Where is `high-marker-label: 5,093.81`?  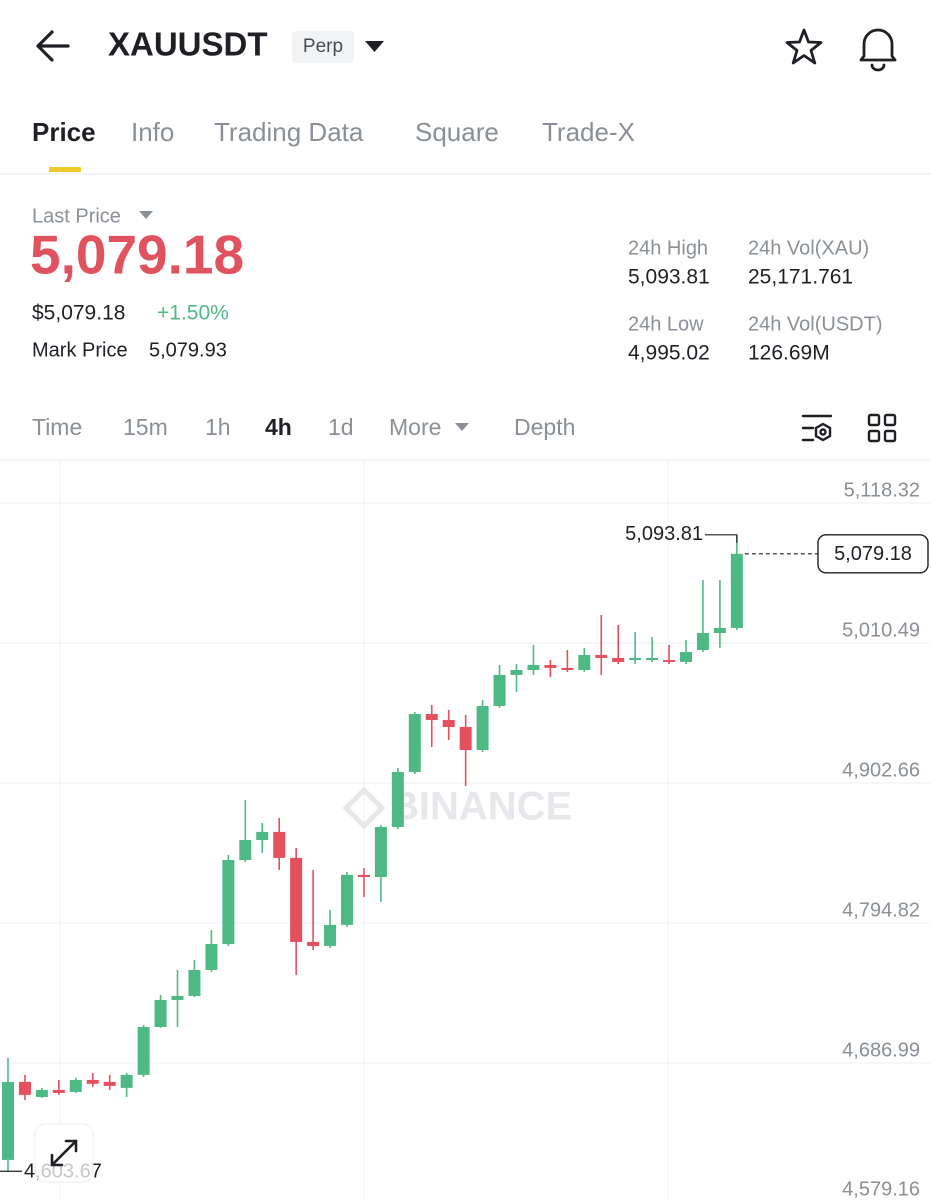
high-marker-label: 5,093.81 is located at coordinates (664, 534).